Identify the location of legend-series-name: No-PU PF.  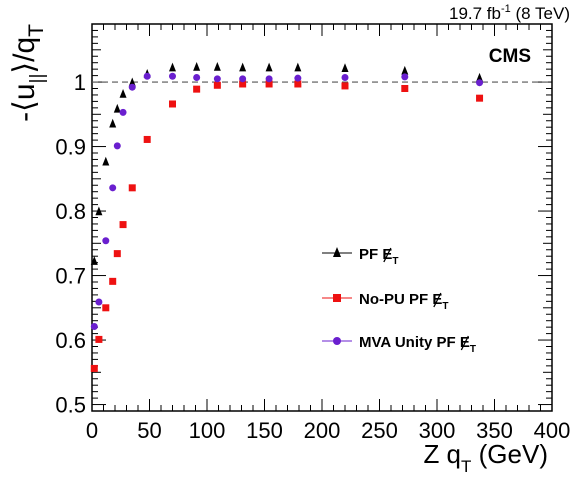
(395, 299).